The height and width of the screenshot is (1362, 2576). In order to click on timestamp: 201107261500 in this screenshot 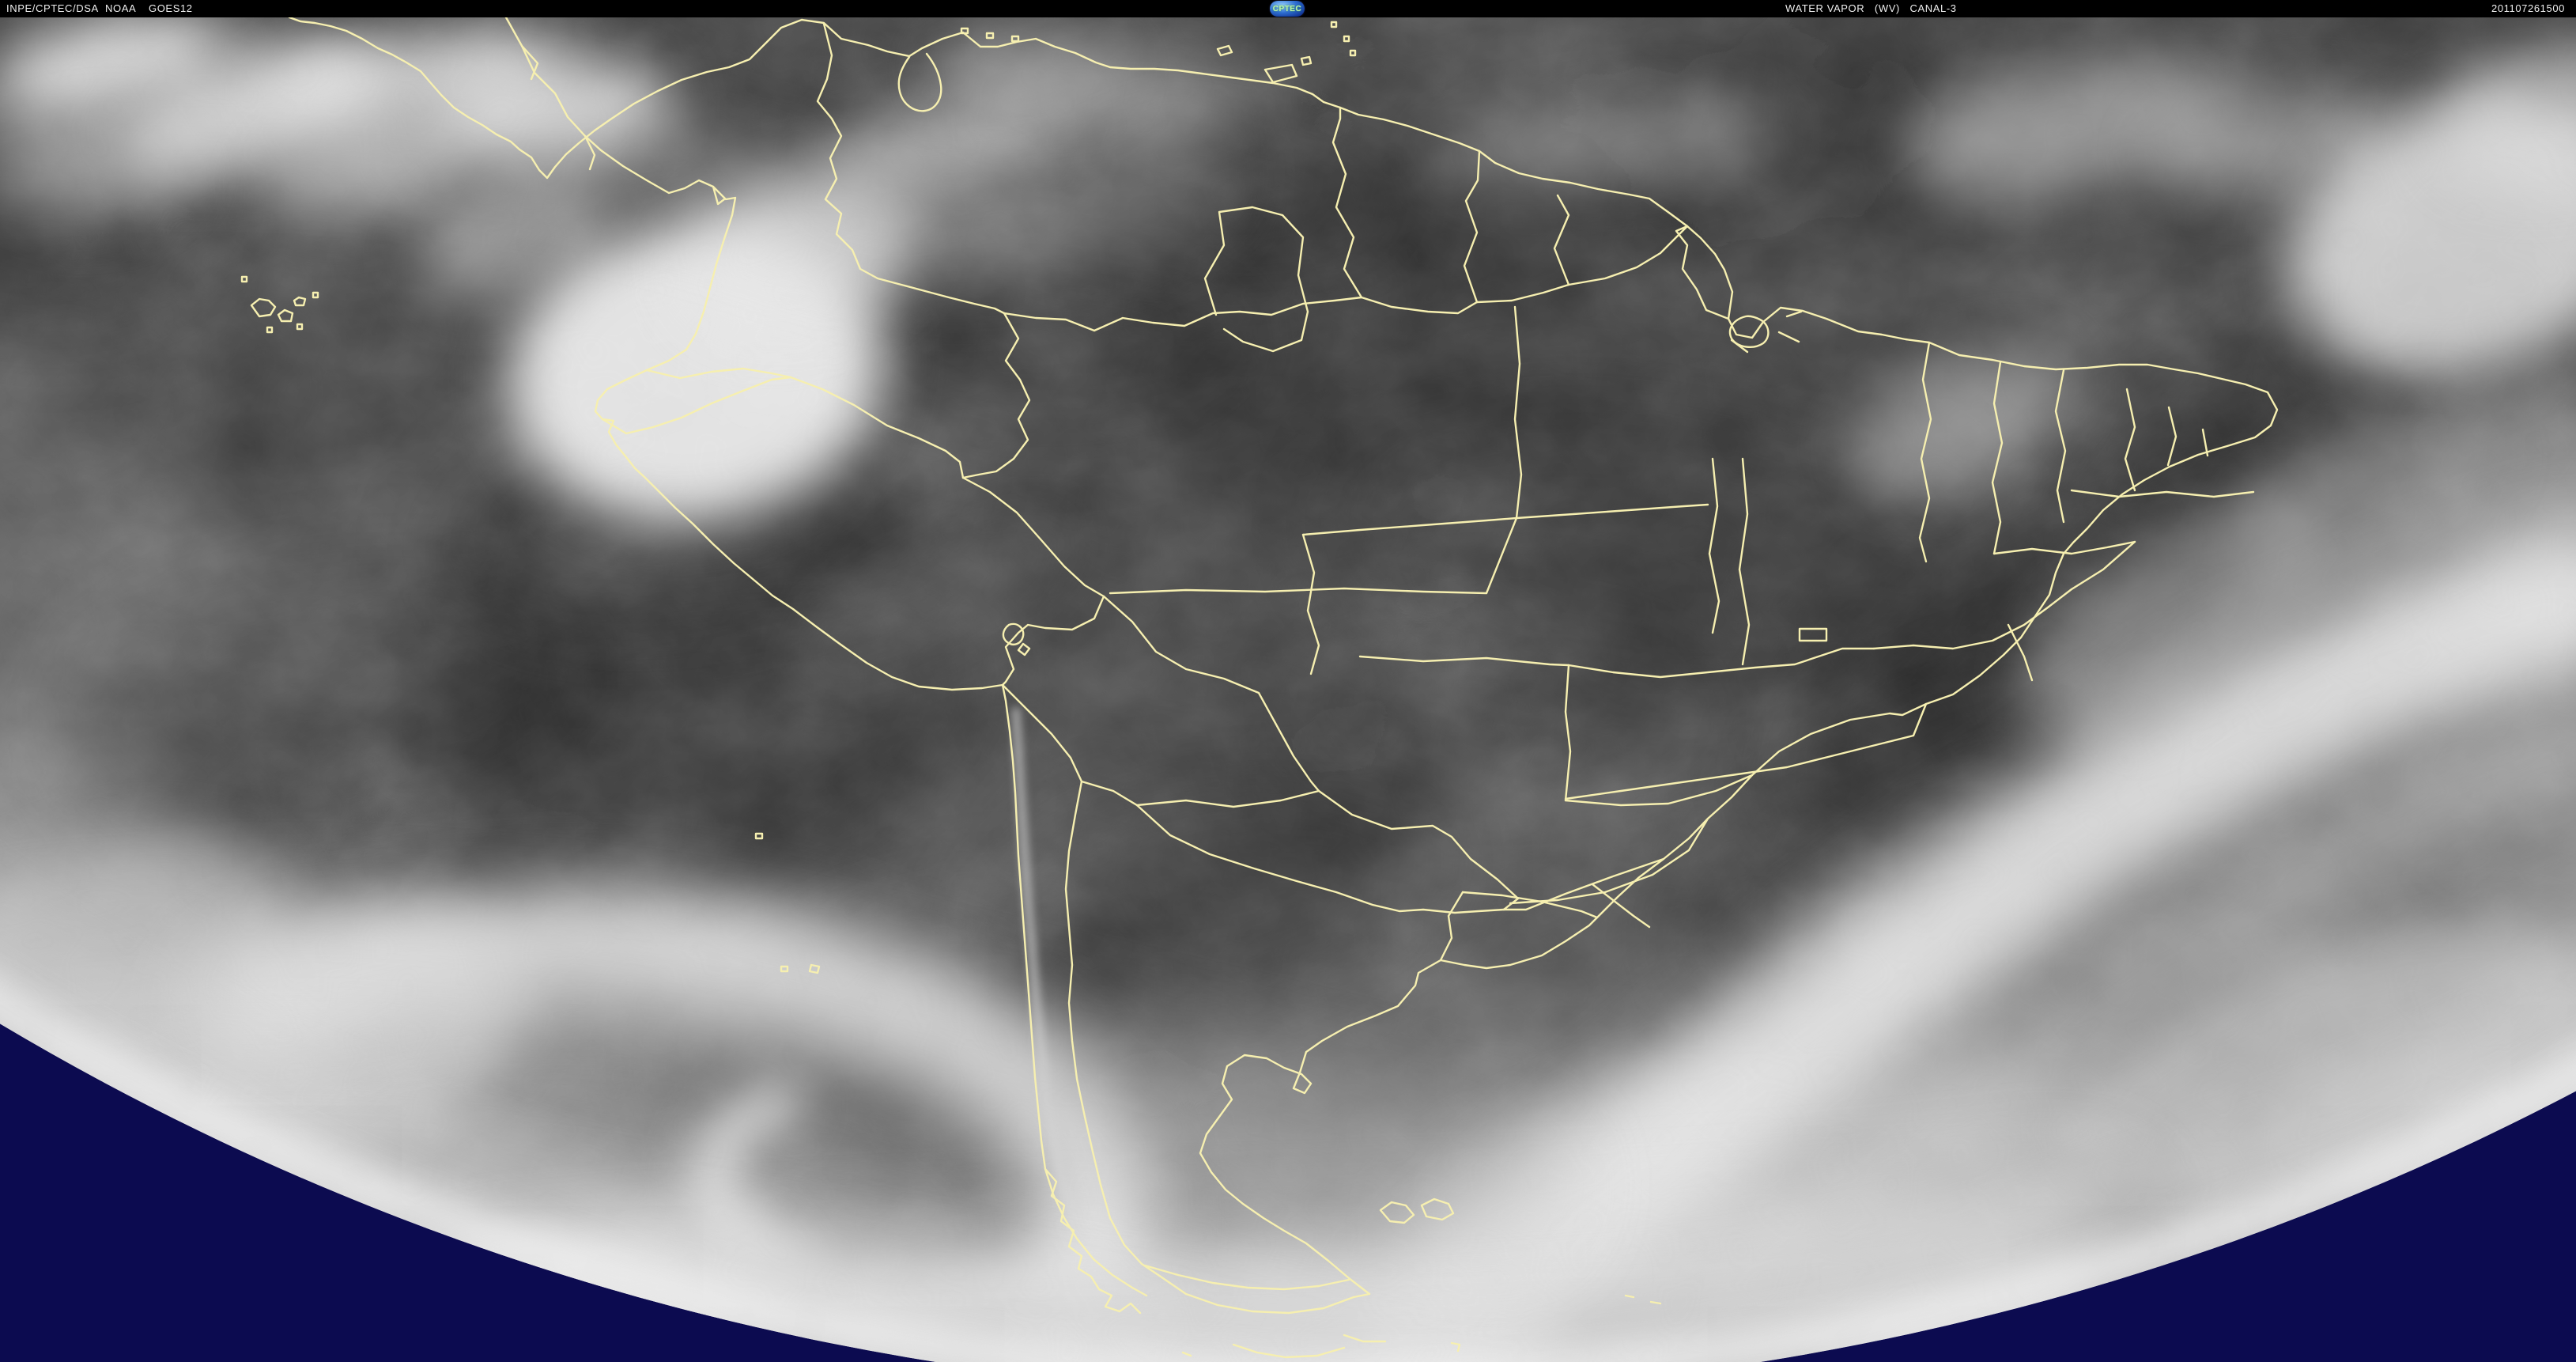, I will do `click(2528, 8)`.